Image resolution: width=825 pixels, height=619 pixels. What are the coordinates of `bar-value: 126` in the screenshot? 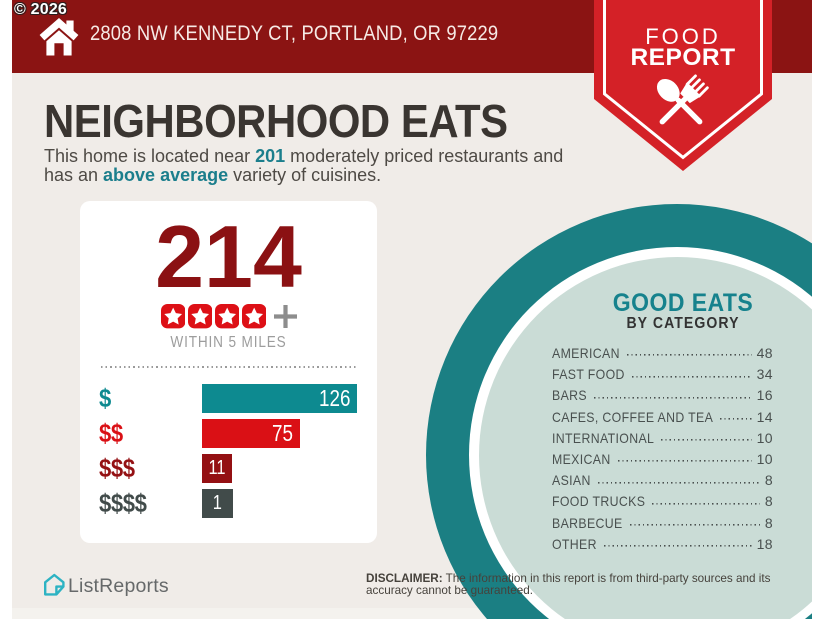 It's located at (334, 398).